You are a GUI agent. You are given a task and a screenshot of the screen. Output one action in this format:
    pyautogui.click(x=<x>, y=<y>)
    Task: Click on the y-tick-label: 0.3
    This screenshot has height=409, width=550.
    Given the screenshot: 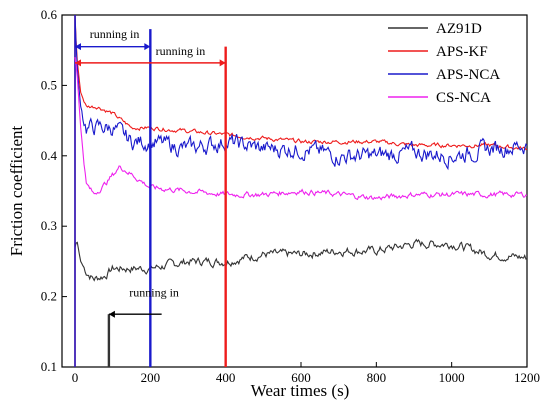 What is the action you would take?
    pyautogui.click(x=49, y=225)
    